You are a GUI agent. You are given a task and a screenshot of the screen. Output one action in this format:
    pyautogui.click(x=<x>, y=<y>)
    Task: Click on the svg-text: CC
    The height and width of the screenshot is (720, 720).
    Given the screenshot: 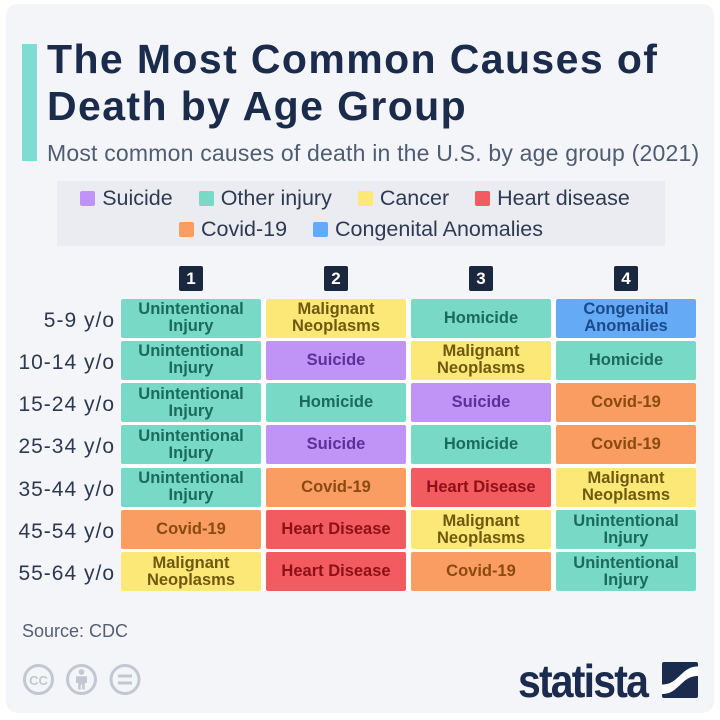 What is the action you would take?
    pyautogui.click(x=38, y=680)
    